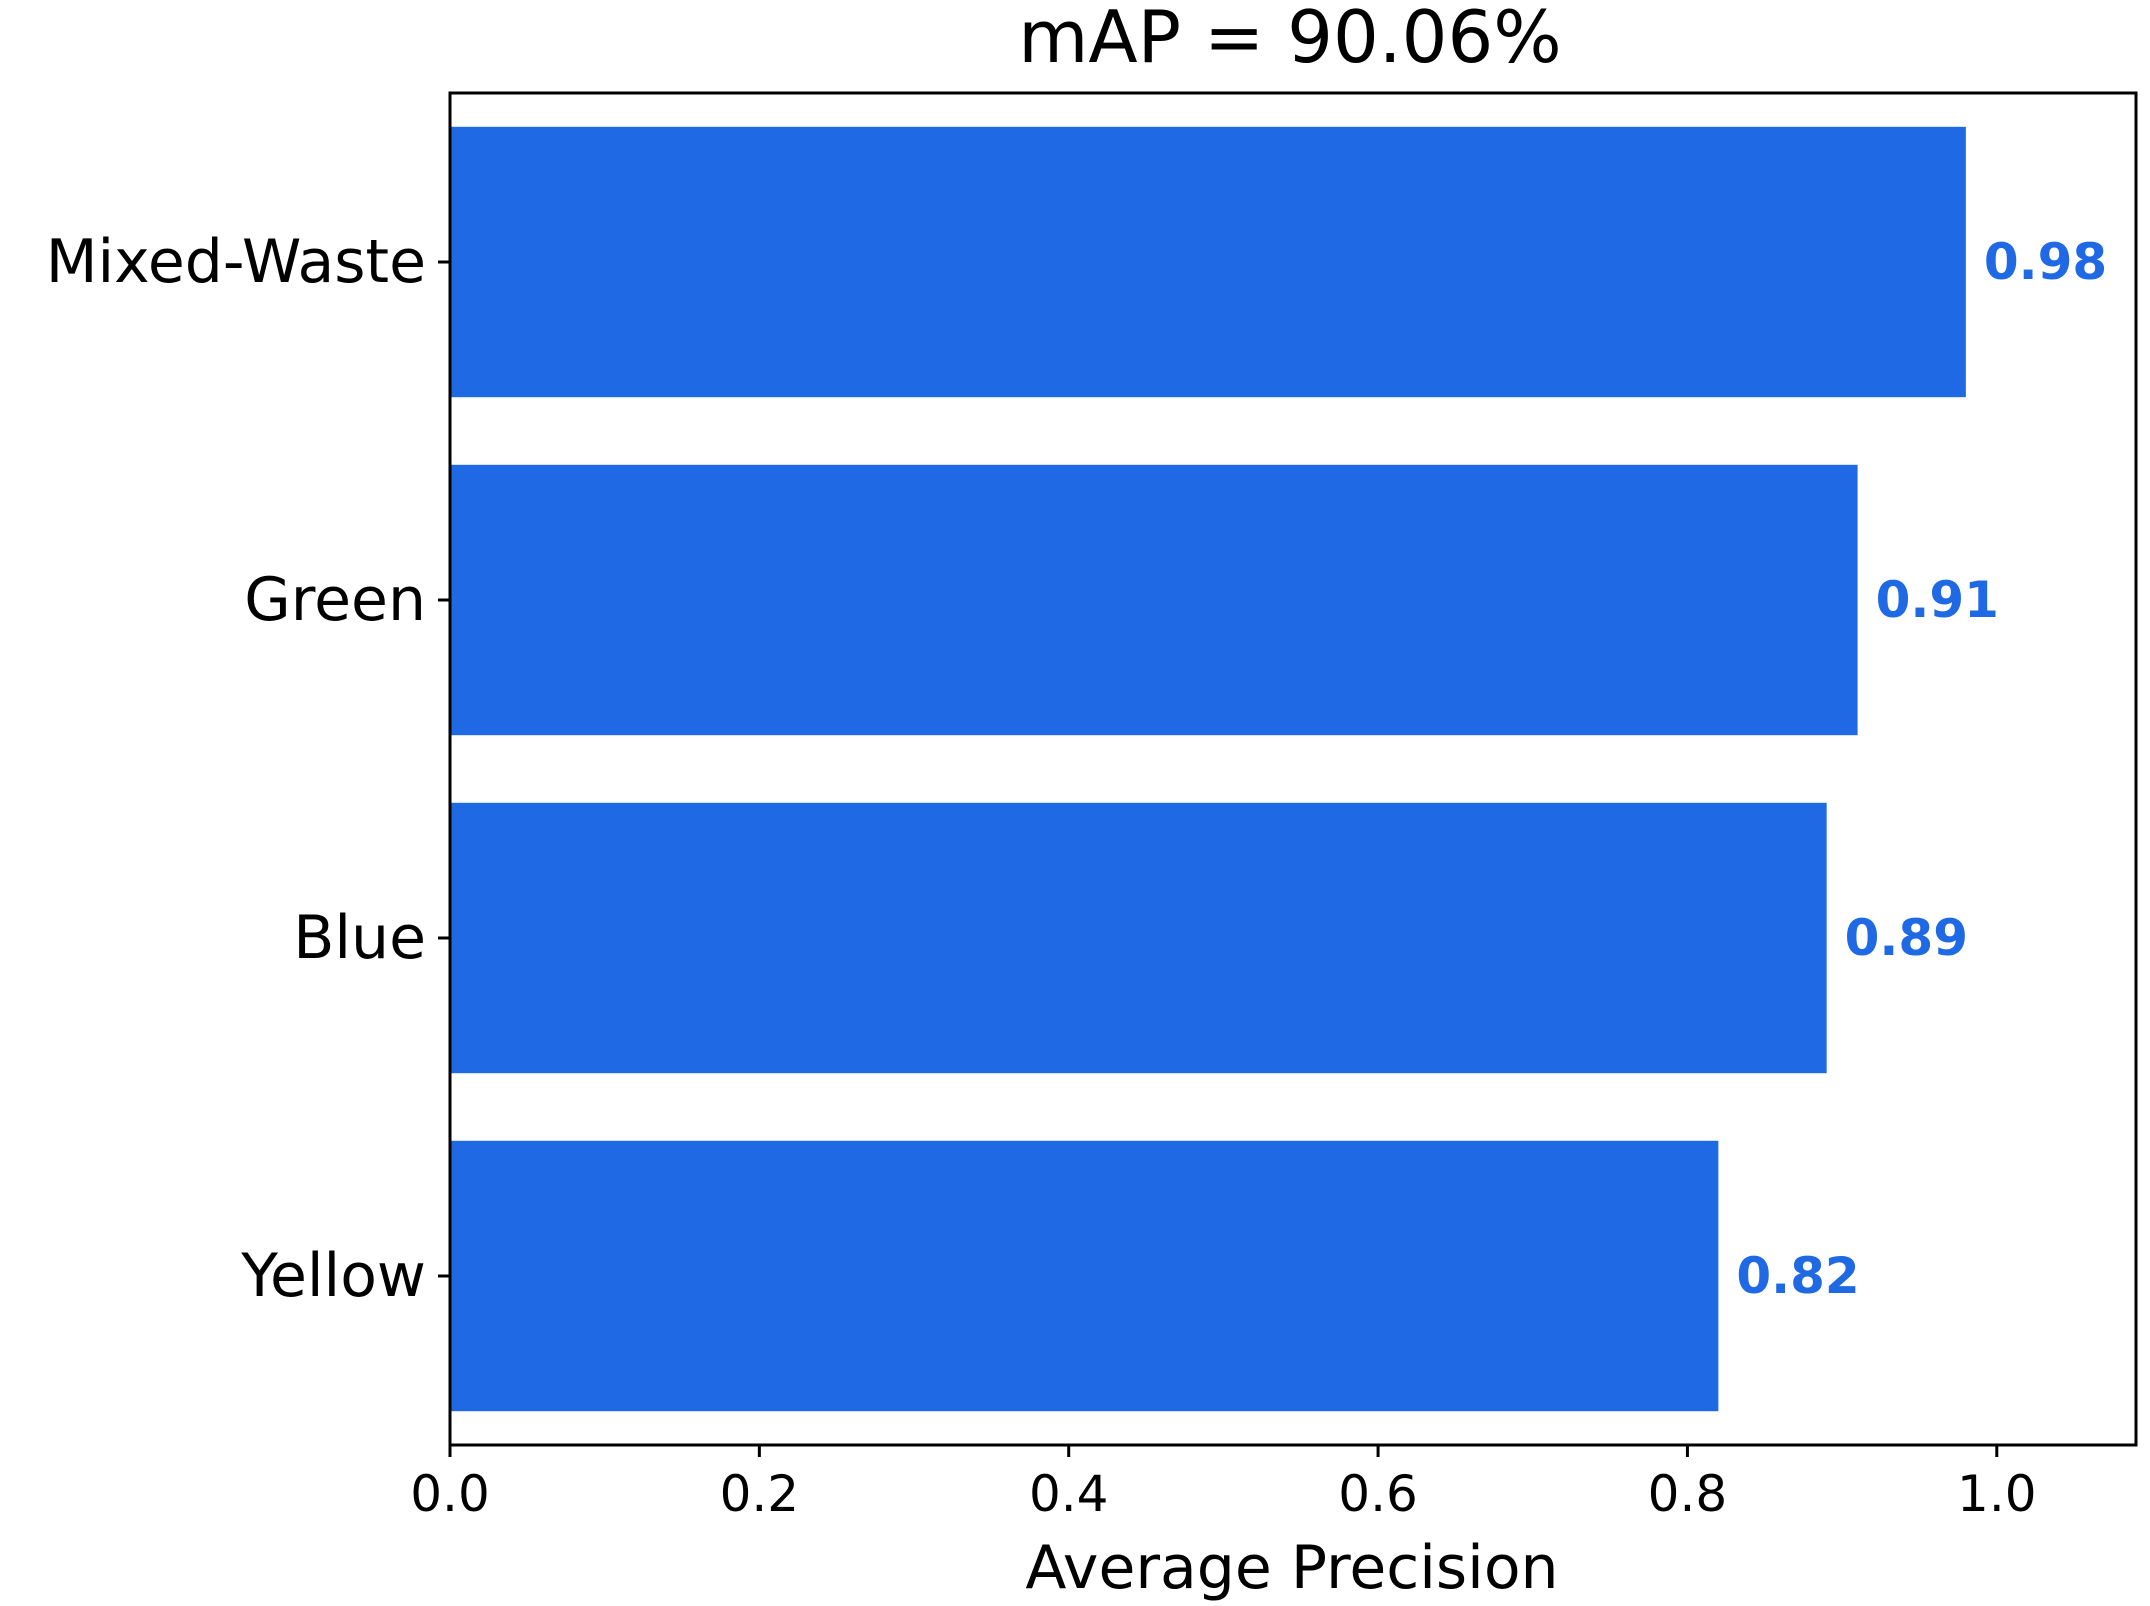 The width and height of the screenshot is (2150, 1606). What do you see at coordinates (1797, 1276) in the screenshot?
I see `value-label-yellow: 0.82` at bounding box center [1797, 1276].